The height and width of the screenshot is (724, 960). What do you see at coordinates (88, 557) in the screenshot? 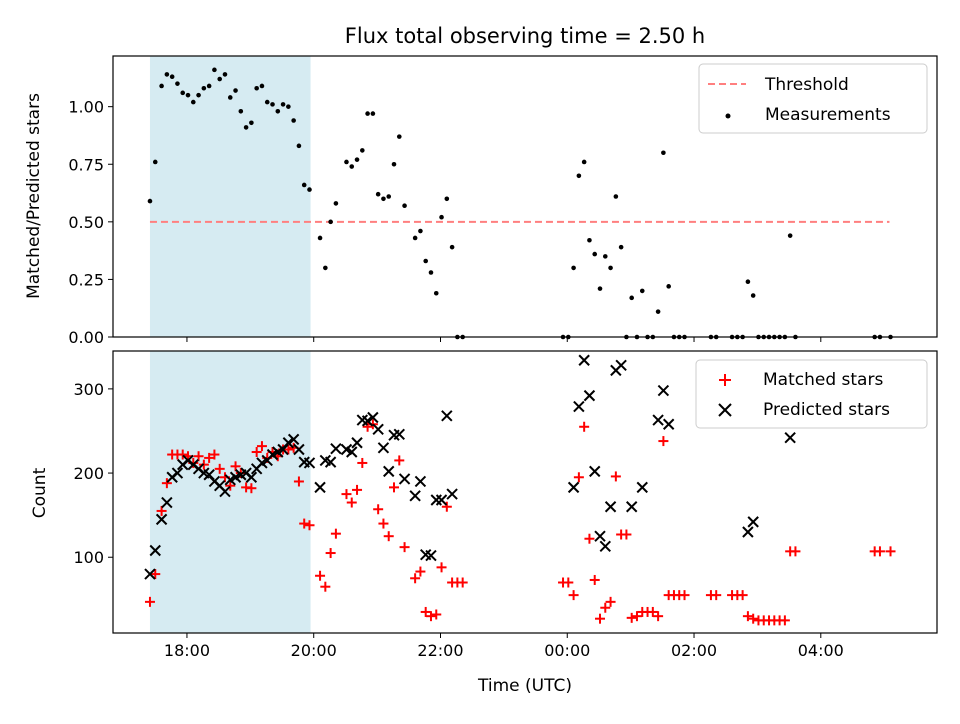
I see `bottom-y-tick-label: 100` at bounding box center [88, 557].